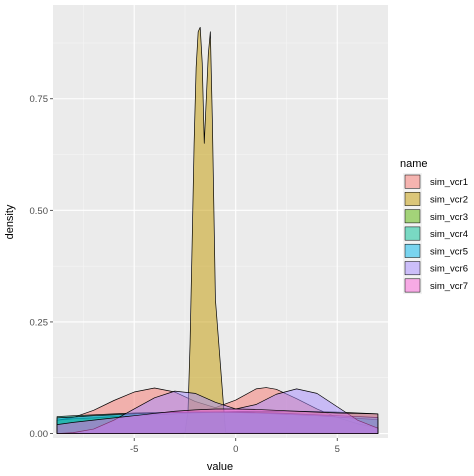  Describe the element at coordinates (337, 449) in the screenshot. I see `x-tick-label: 5` at that location.